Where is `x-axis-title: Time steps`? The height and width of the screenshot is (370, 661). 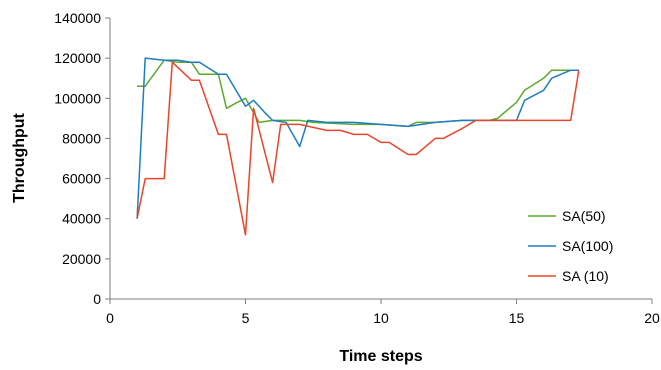 x-axis-title: Time steps is located at coordinates (380, 356).